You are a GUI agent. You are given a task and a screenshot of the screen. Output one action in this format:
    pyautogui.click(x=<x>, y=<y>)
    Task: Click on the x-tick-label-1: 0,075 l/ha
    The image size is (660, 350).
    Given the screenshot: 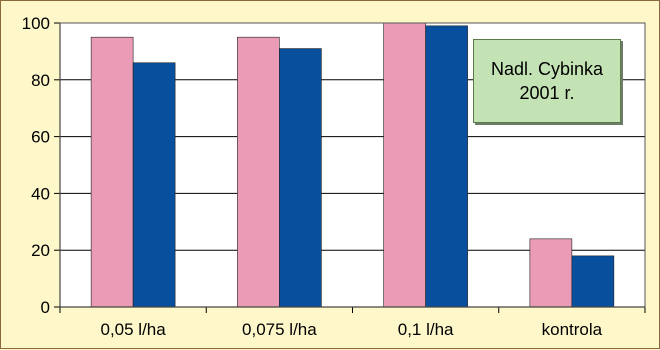 What is the action you would take?
    pyautogui.click(x=279, y=329)
    